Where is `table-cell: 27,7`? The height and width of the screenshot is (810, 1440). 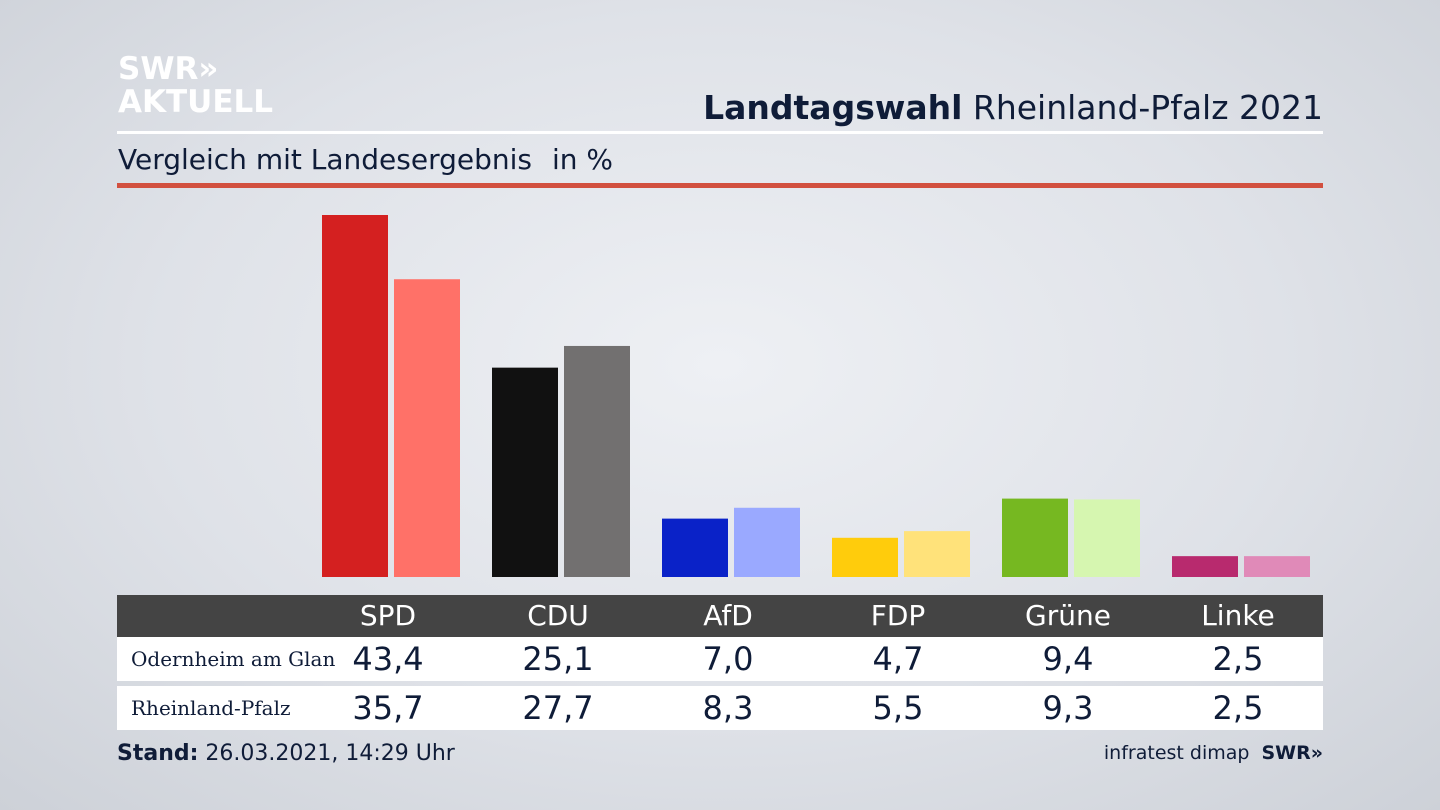 table-cell: 27,7 is located at coordinates (558, 708).